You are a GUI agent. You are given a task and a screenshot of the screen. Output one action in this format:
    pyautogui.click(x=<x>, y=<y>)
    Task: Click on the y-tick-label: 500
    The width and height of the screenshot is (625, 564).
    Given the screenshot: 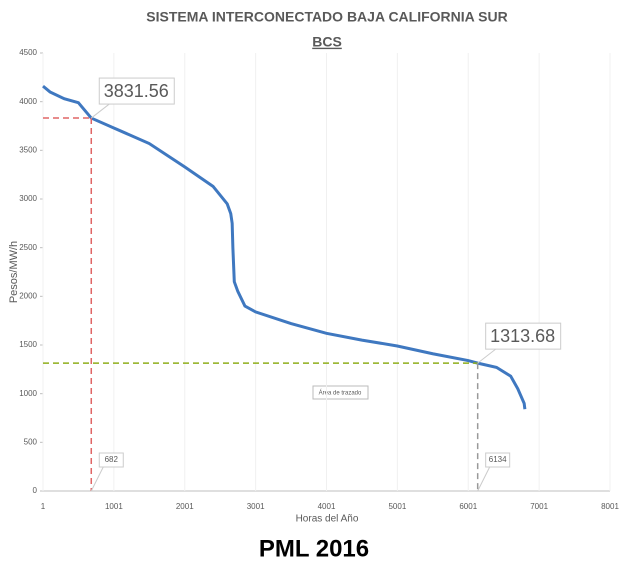 What is the action you would take?
    pyautogui.click(x=31, y=441)
    